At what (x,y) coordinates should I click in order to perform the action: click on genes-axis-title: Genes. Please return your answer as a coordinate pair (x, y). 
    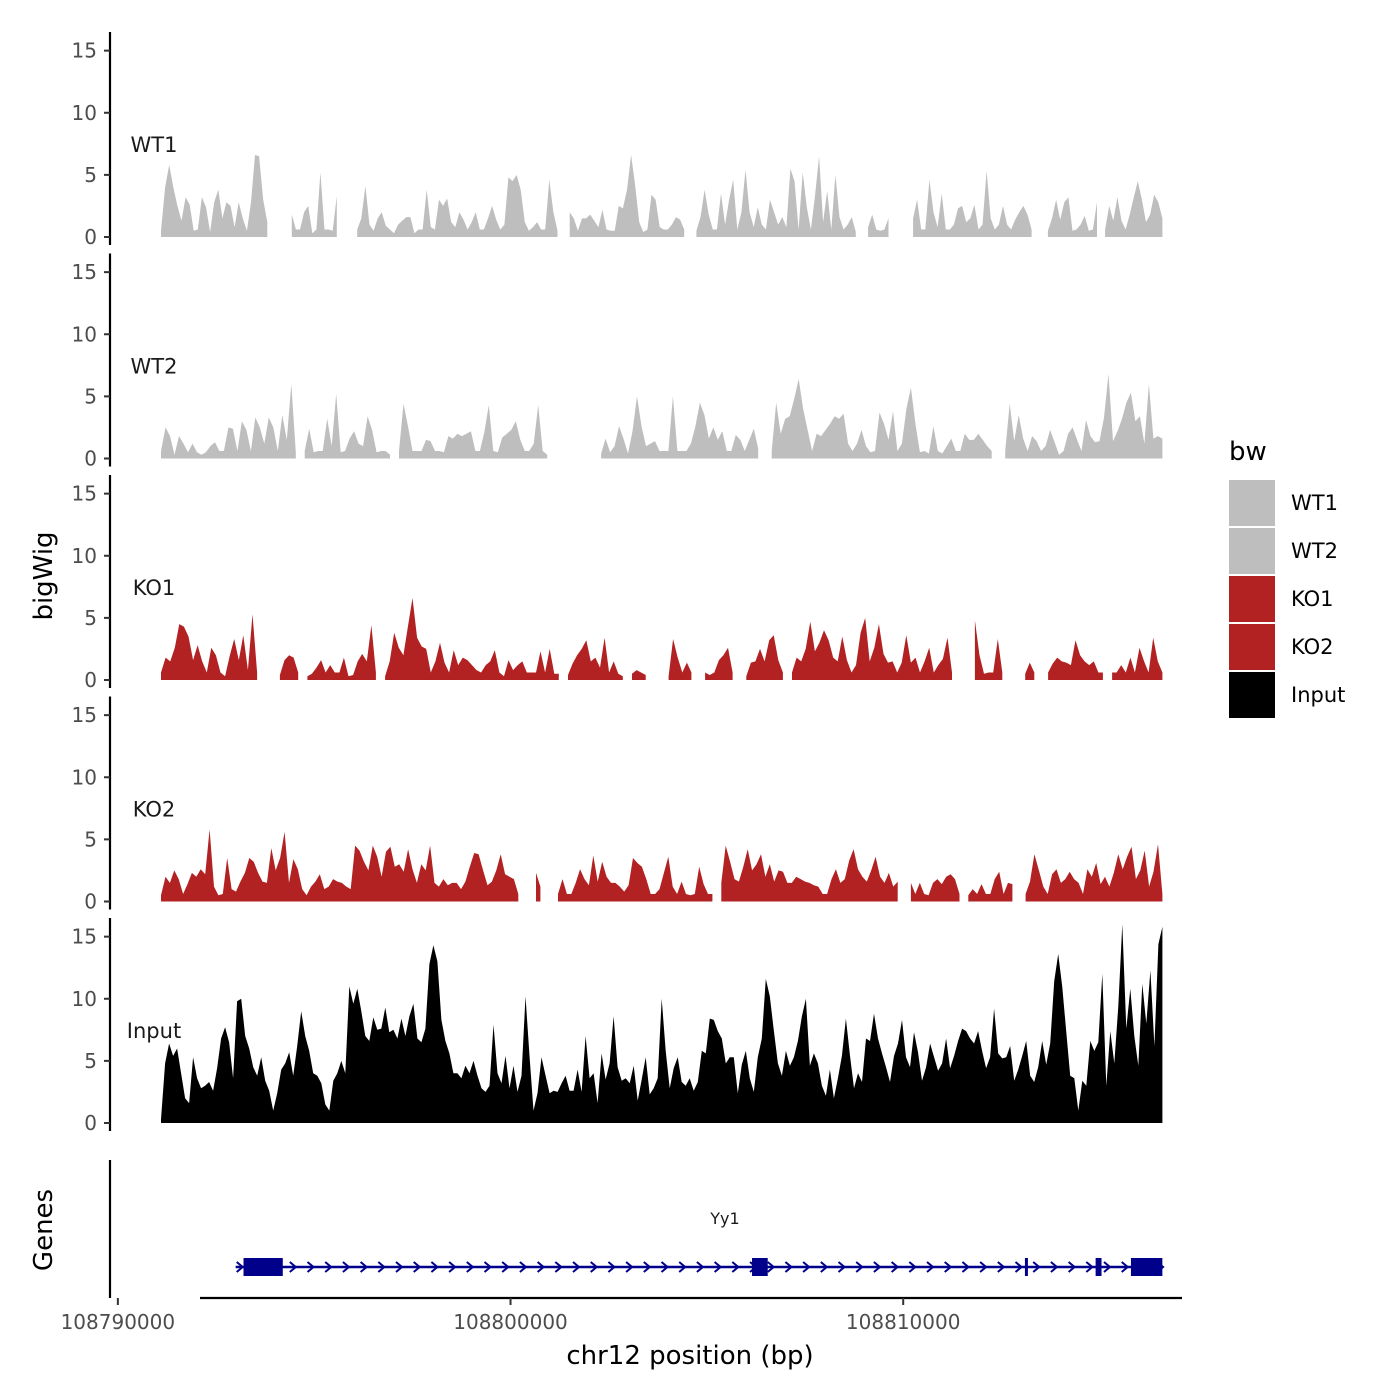
    Looking at the image, I should click on (44, 1230).